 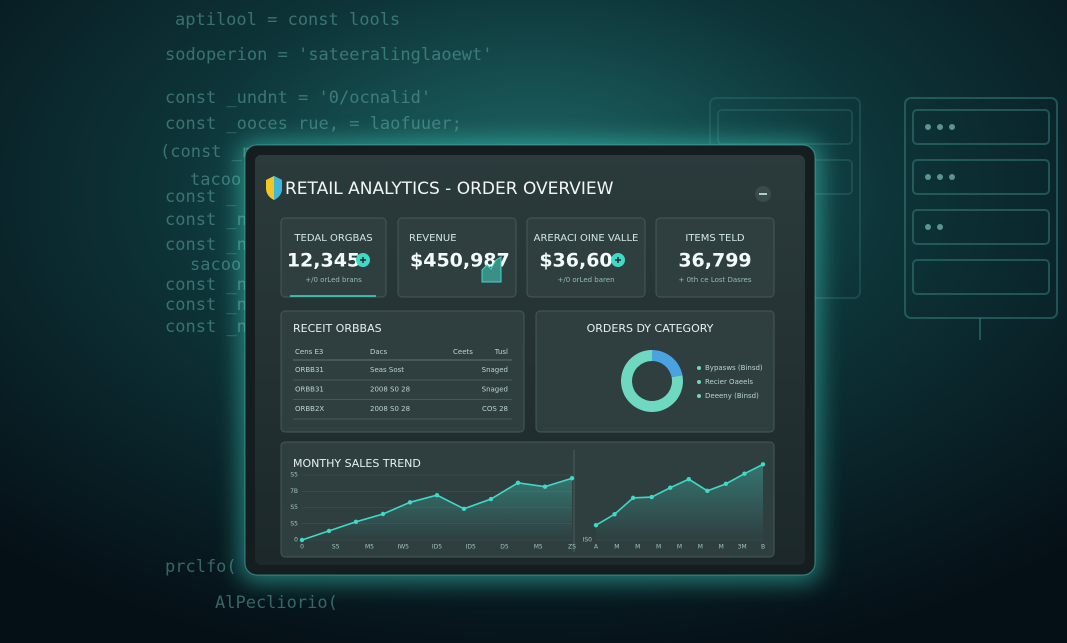 I want to click on category-panel, so click(x=655, y=371).